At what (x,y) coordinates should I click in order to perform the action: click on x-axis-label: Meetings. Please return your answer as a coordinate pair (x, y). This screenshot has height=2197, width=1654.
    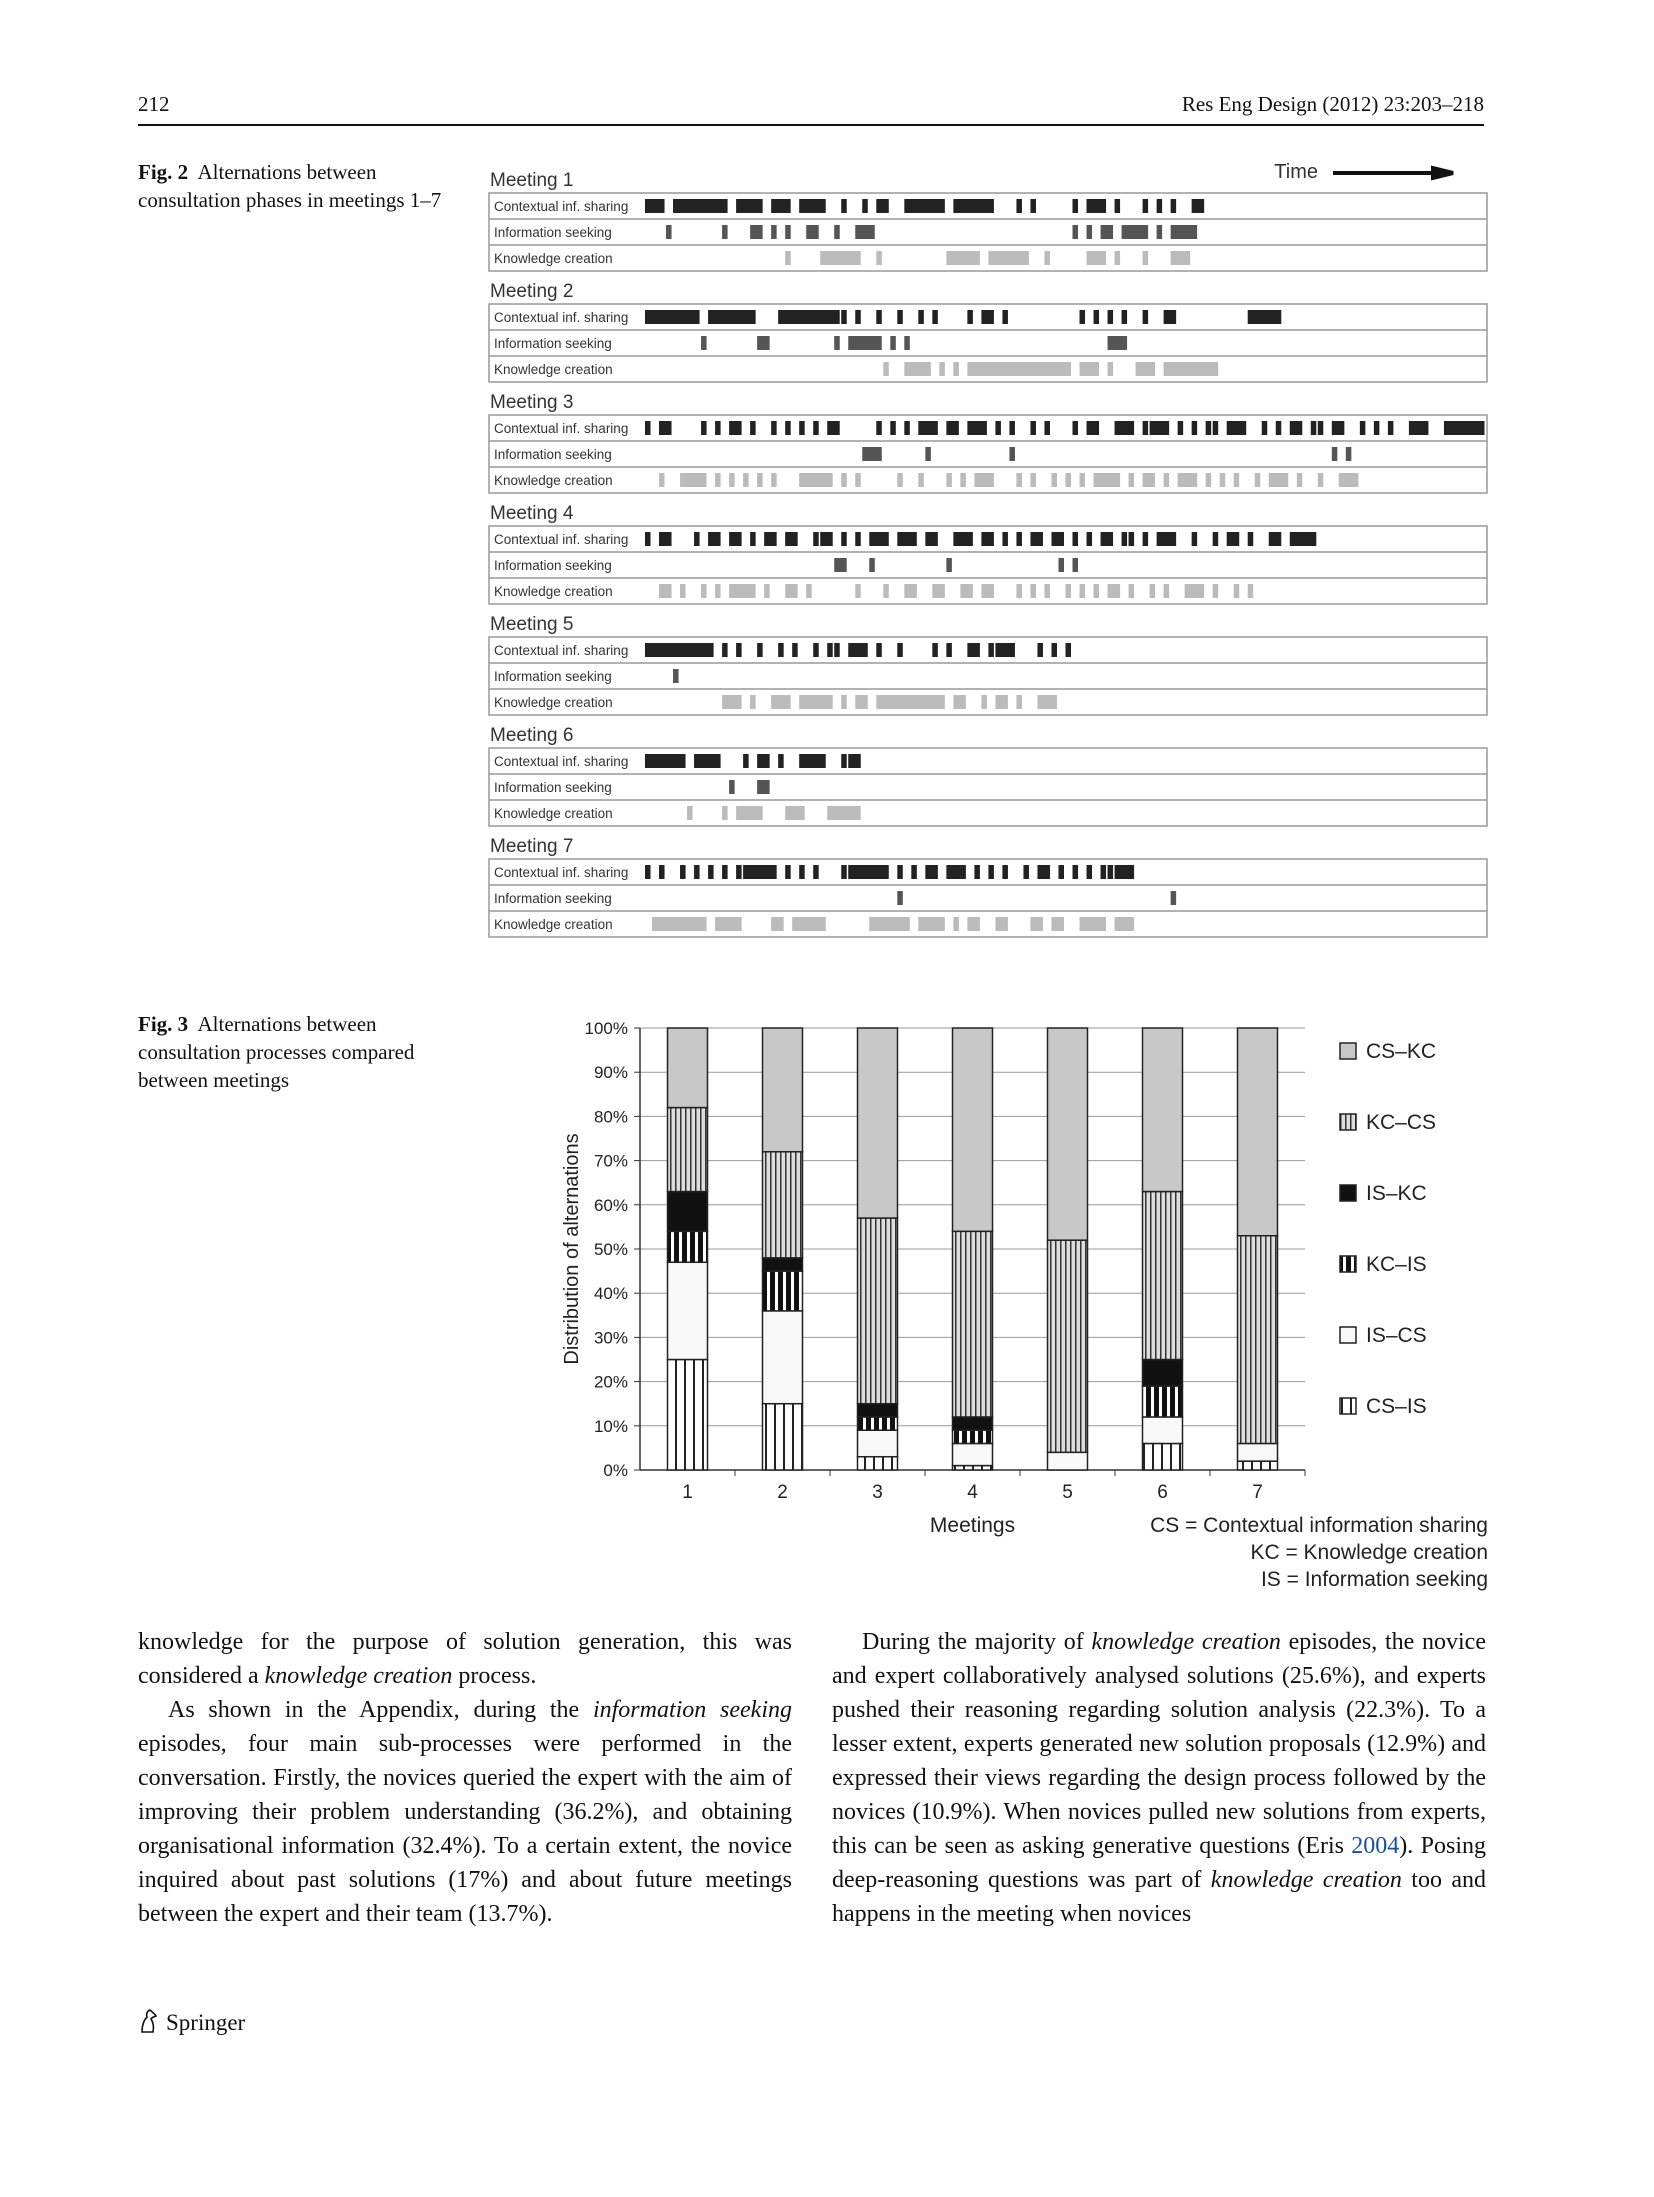
    Looking at the image, I should click on (972, 1525).